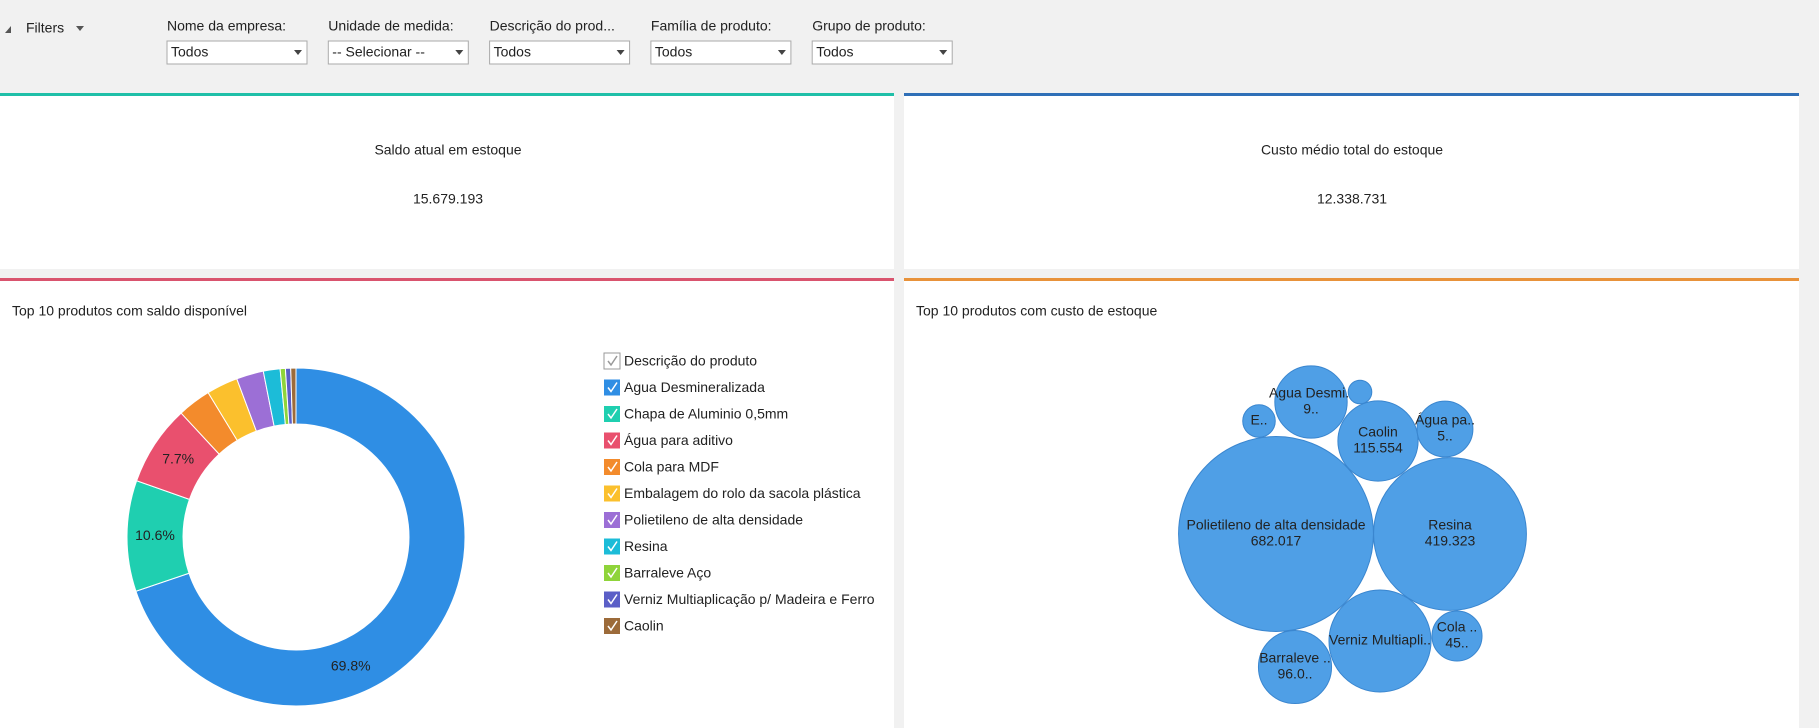 The height and width of the screenshot is (728, 1819). I want to click on bubble-value: 9.., so click(1311, 409).